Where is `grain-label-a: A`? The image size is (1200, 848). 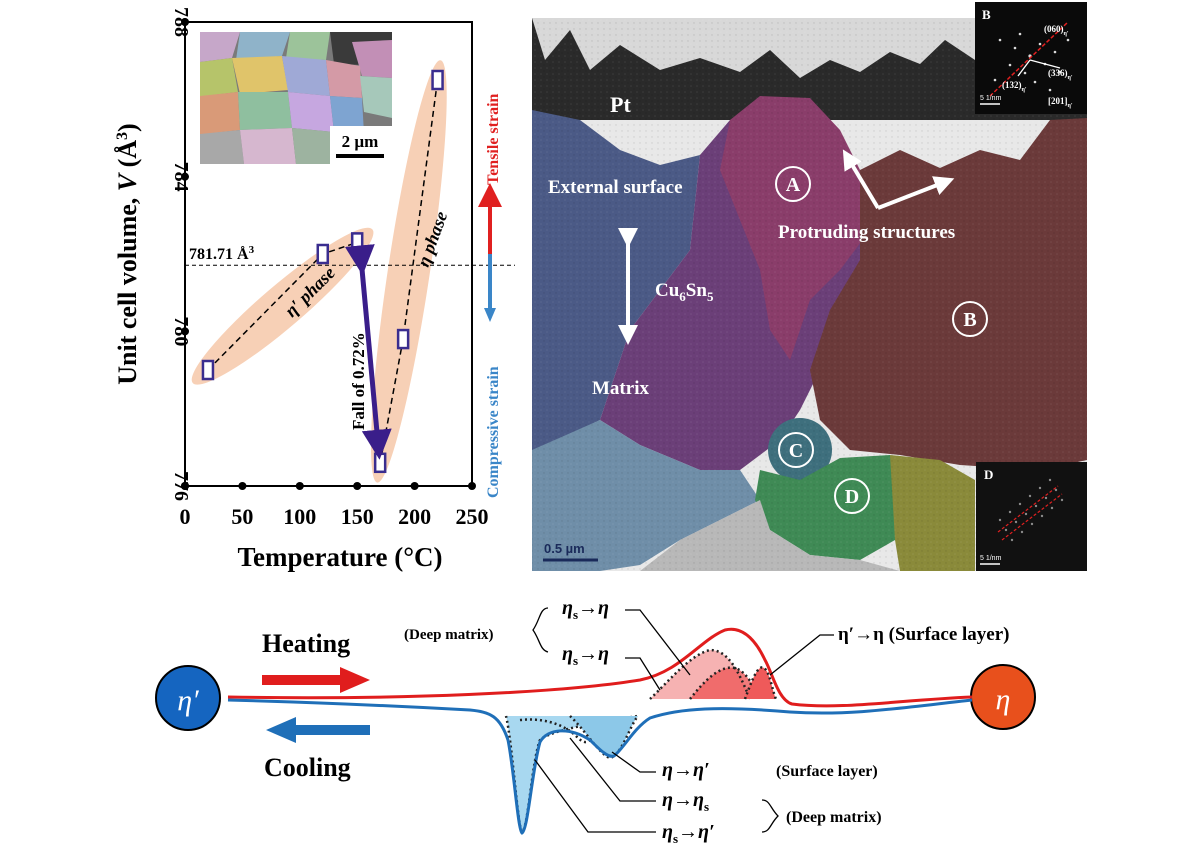
grain-label-a: A is located at coordinates (793, 184).